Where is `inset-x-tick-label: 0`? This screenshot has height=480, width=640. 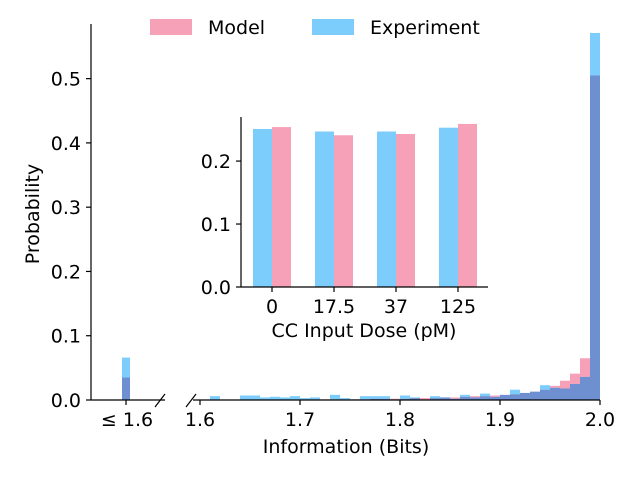 inset-x-tick-label: 0 is located at coordinates (272, 307).